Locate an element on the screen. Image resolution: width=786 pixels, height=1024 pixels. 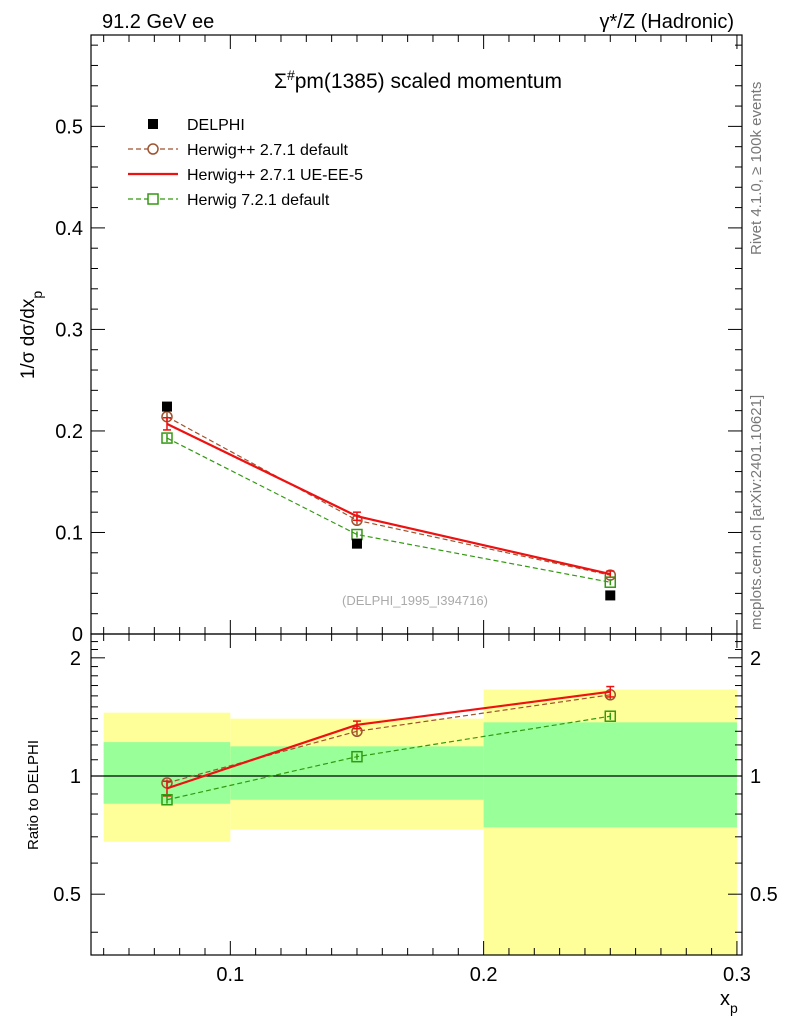
ratio-y-tick-label-left: 0.5 is located at coordinates (67, 895).